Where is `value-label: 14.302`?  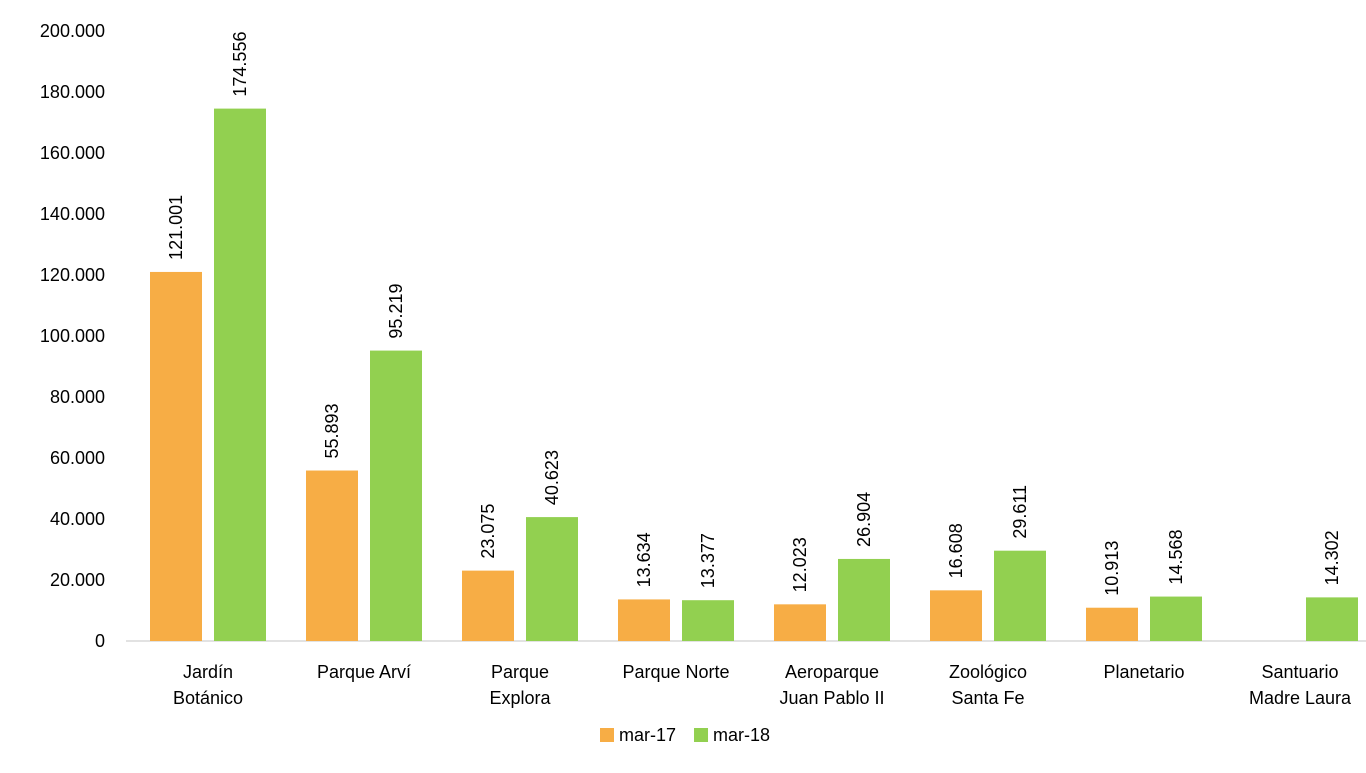
value-label: 14.302 is located at coordinates (1332, 557).